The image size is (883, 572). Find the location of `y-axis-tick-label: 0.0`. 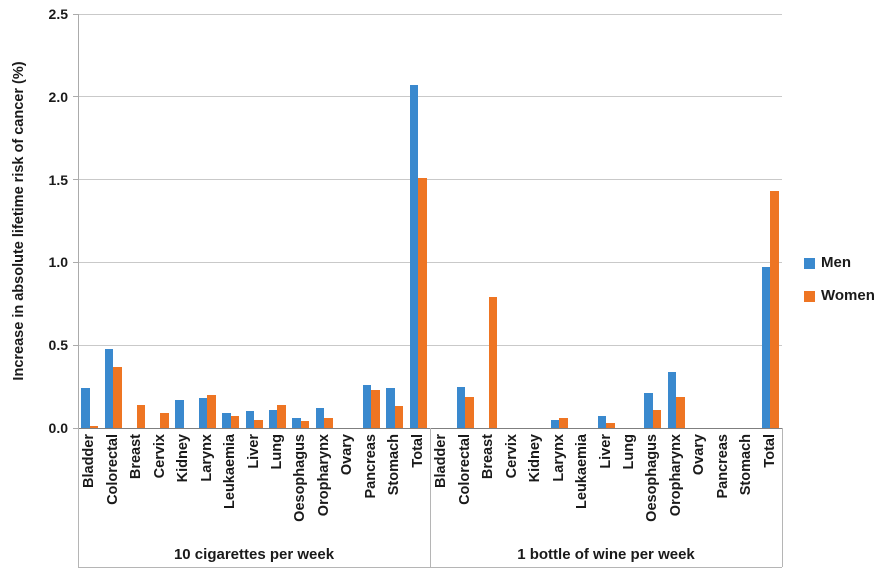

y-axis-tick-label: 0.0 is located at coordinates (58, 428).